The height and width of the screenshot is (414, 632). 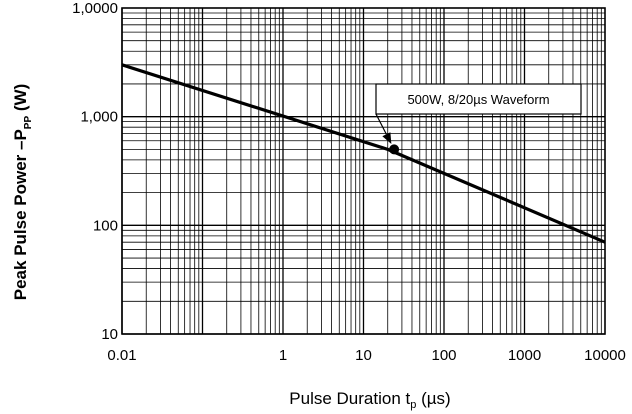 I want to click on y-axis-label-main: Peak Pulse Power –P, so click(x=20, y=214).